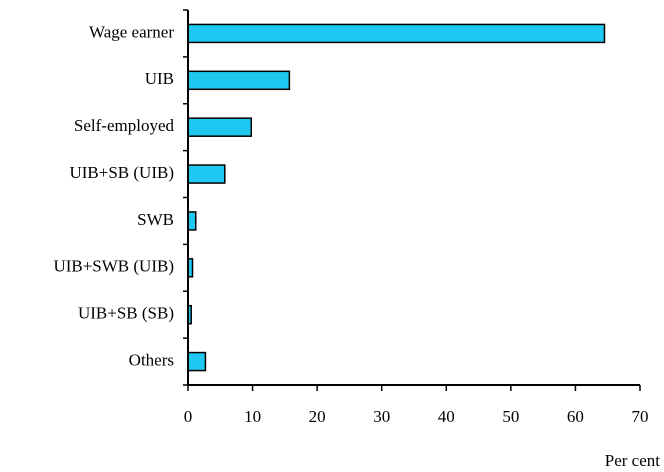 The height and width of the screenshot is (472, 664). Describe the element at coordinates (121, 172) in the screenshot. I see `y-tick-label: UIB+SB (UIB)` at that location.